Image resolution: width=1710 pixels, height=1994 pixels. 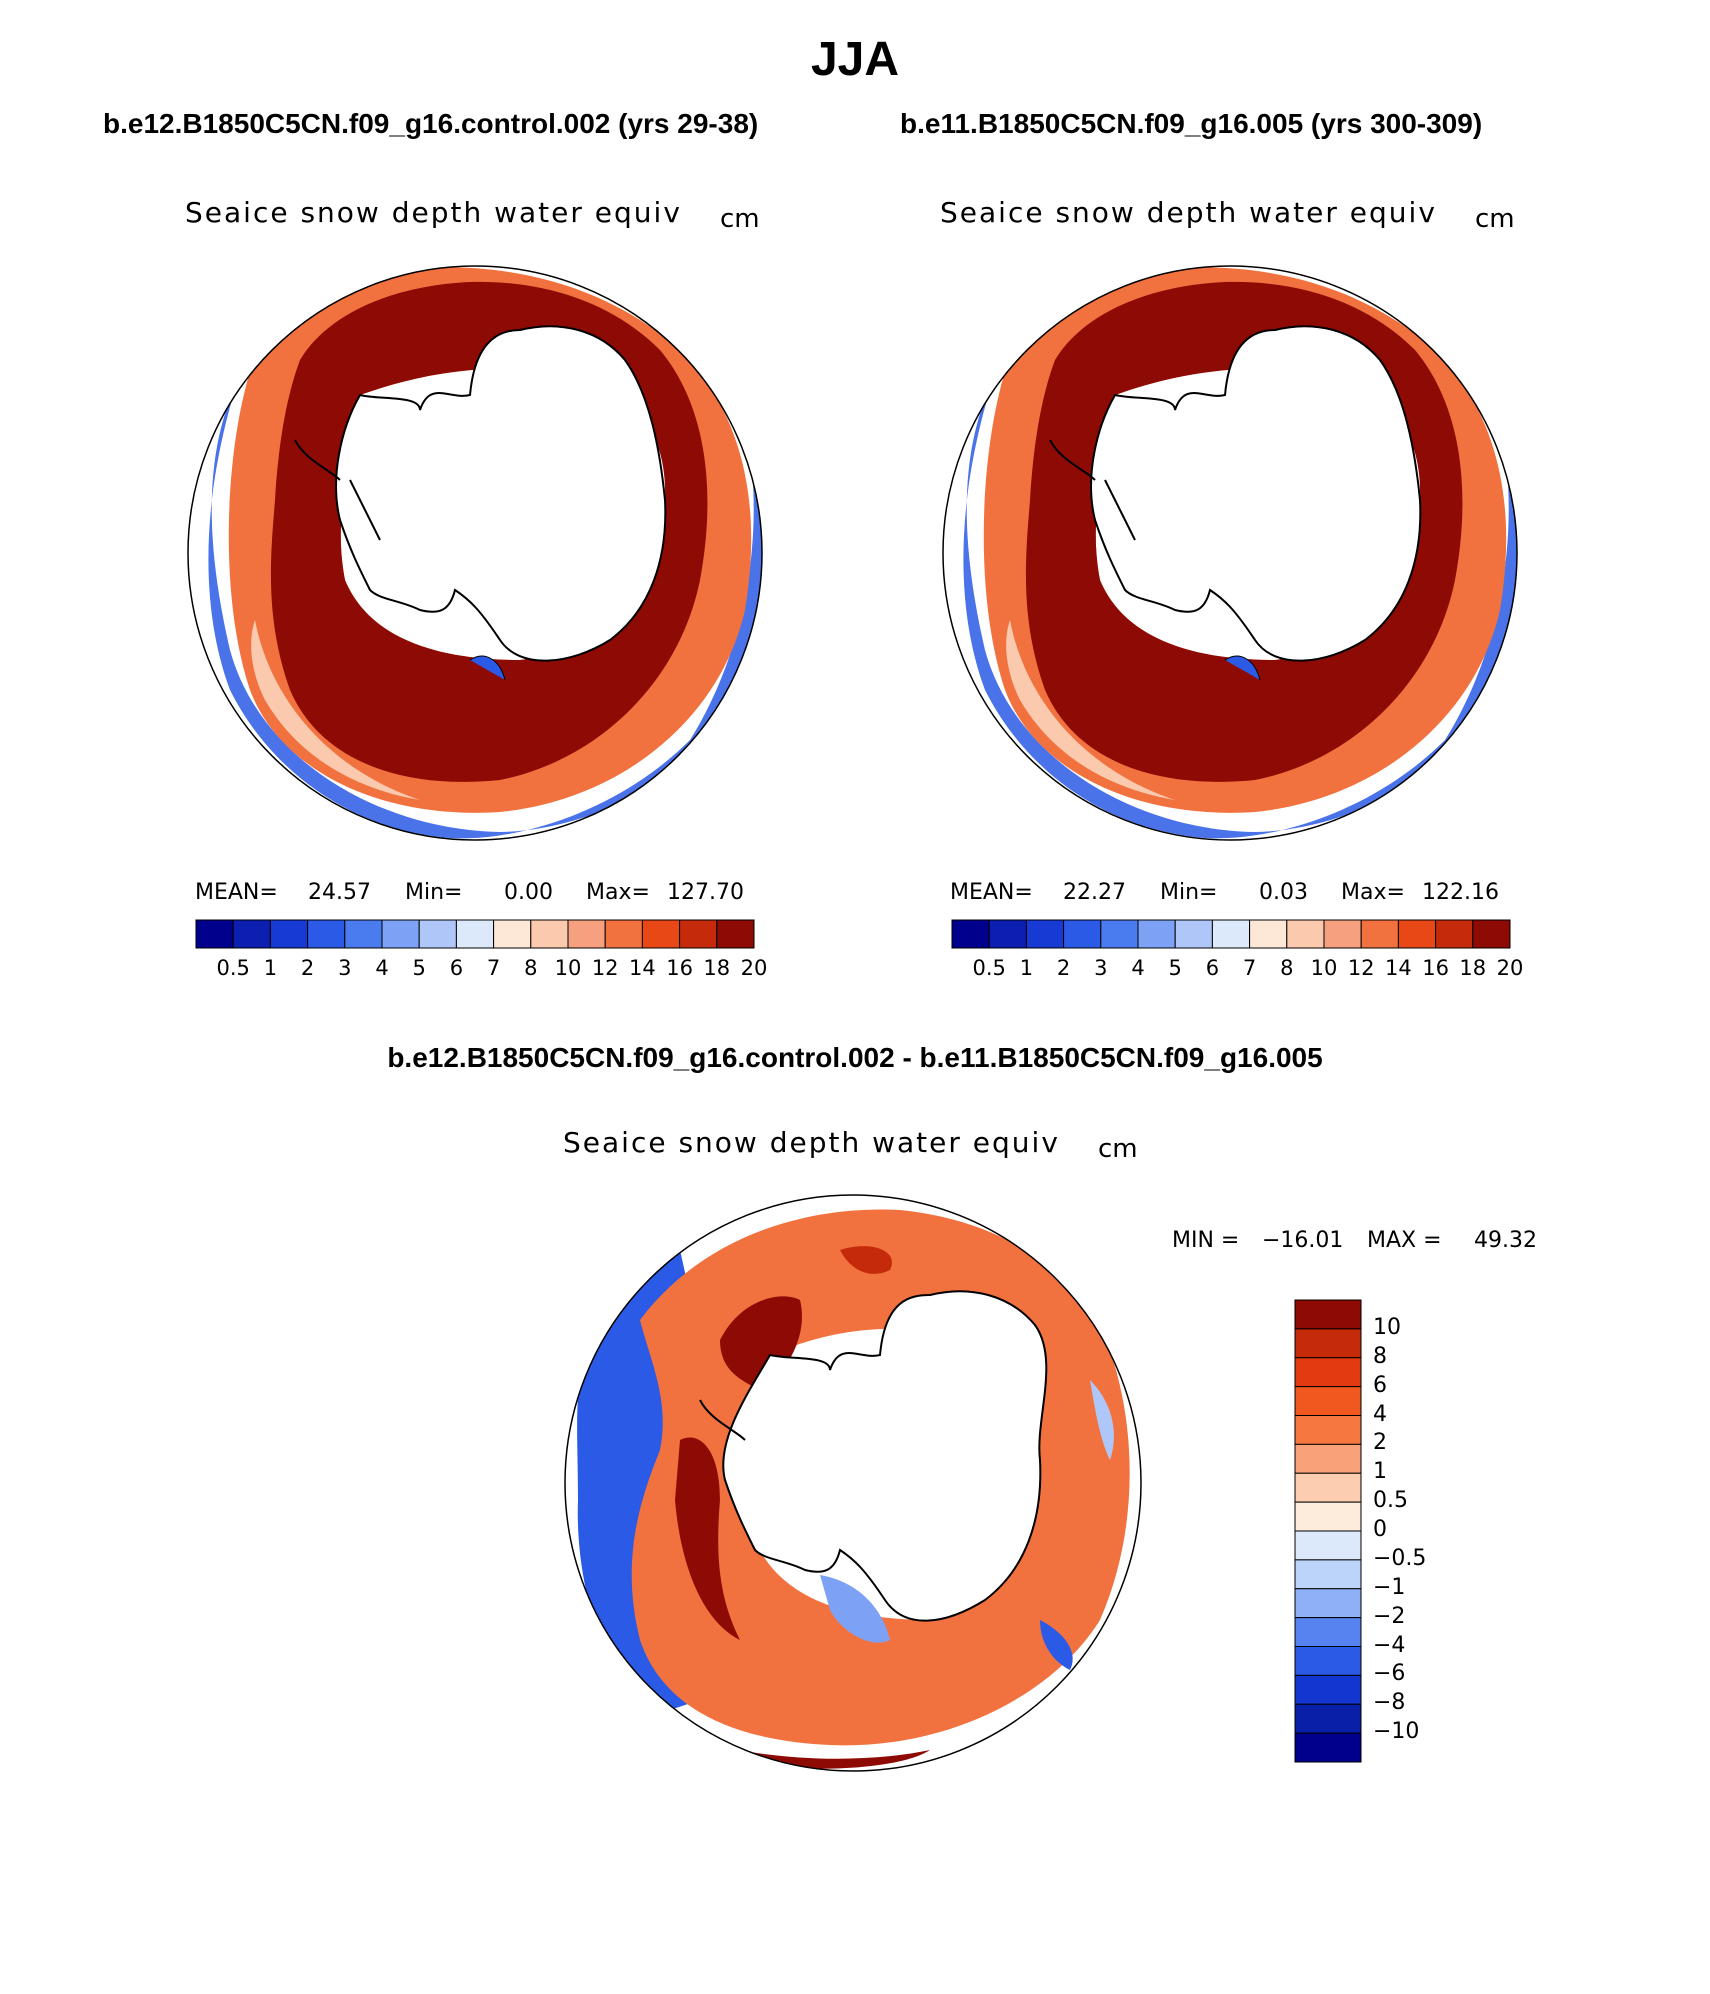 What do you see at coordinates (989, 968) in the screenshot?
I see `panel-right-colorbar-tick-label: 0.5` at bounding box center [989, 968].